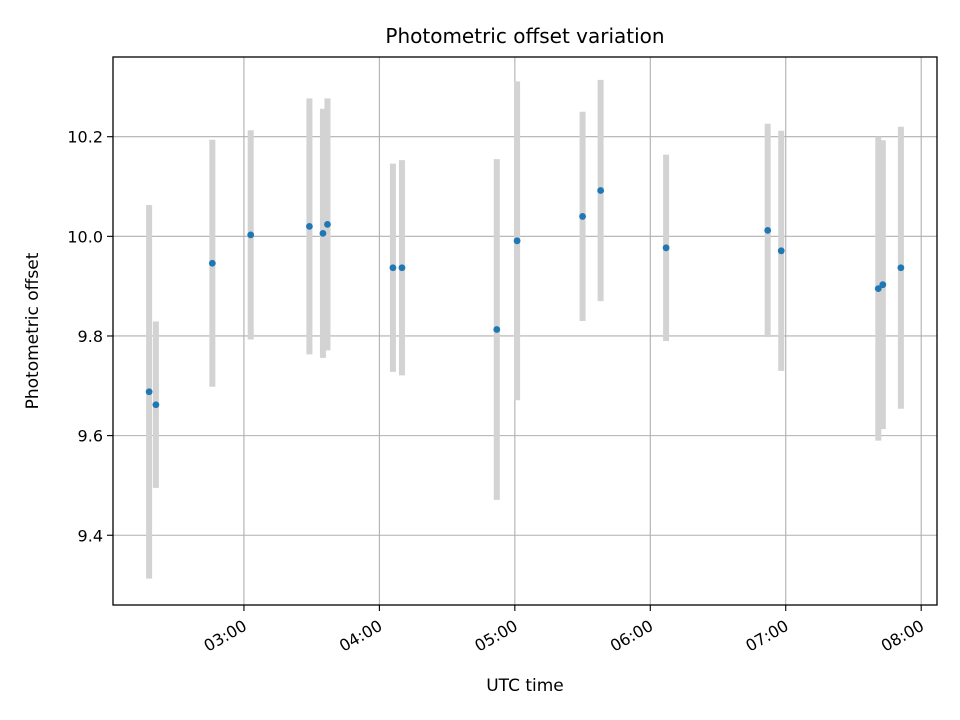  I want to click on chart-title: Photometric offset variation, so click(524, 36).